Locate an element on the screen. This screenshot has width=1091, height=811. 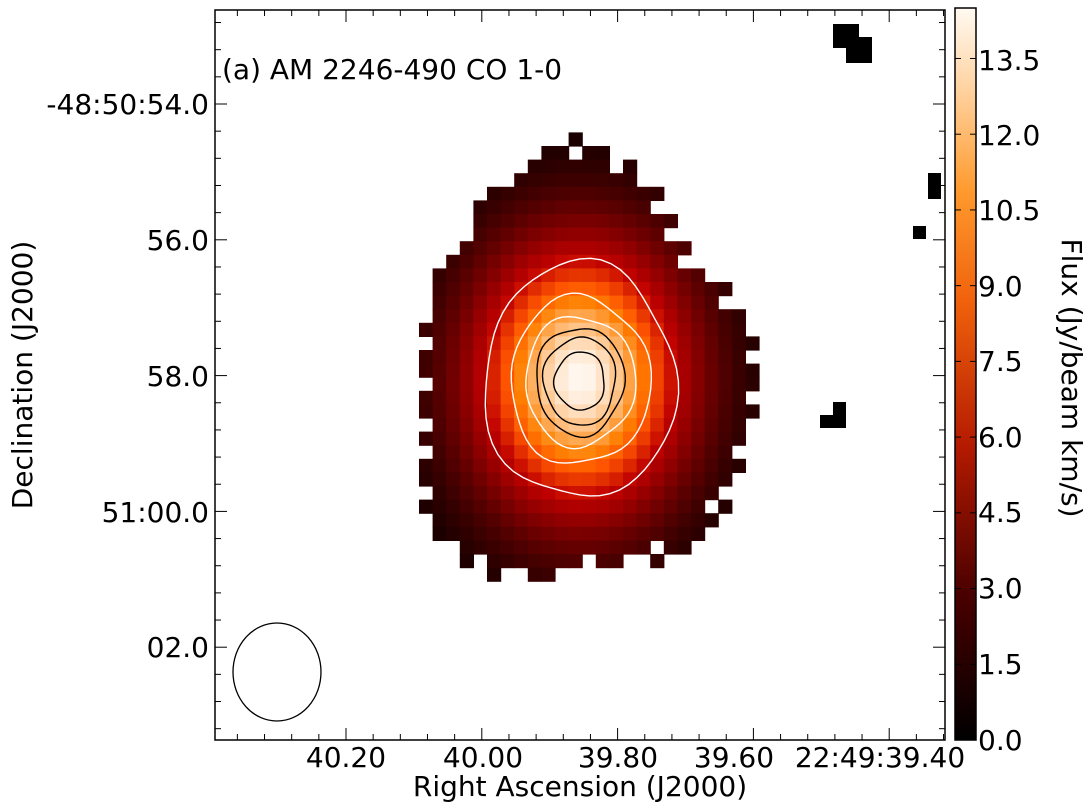
contour-line is located at coordinates (581, 378).